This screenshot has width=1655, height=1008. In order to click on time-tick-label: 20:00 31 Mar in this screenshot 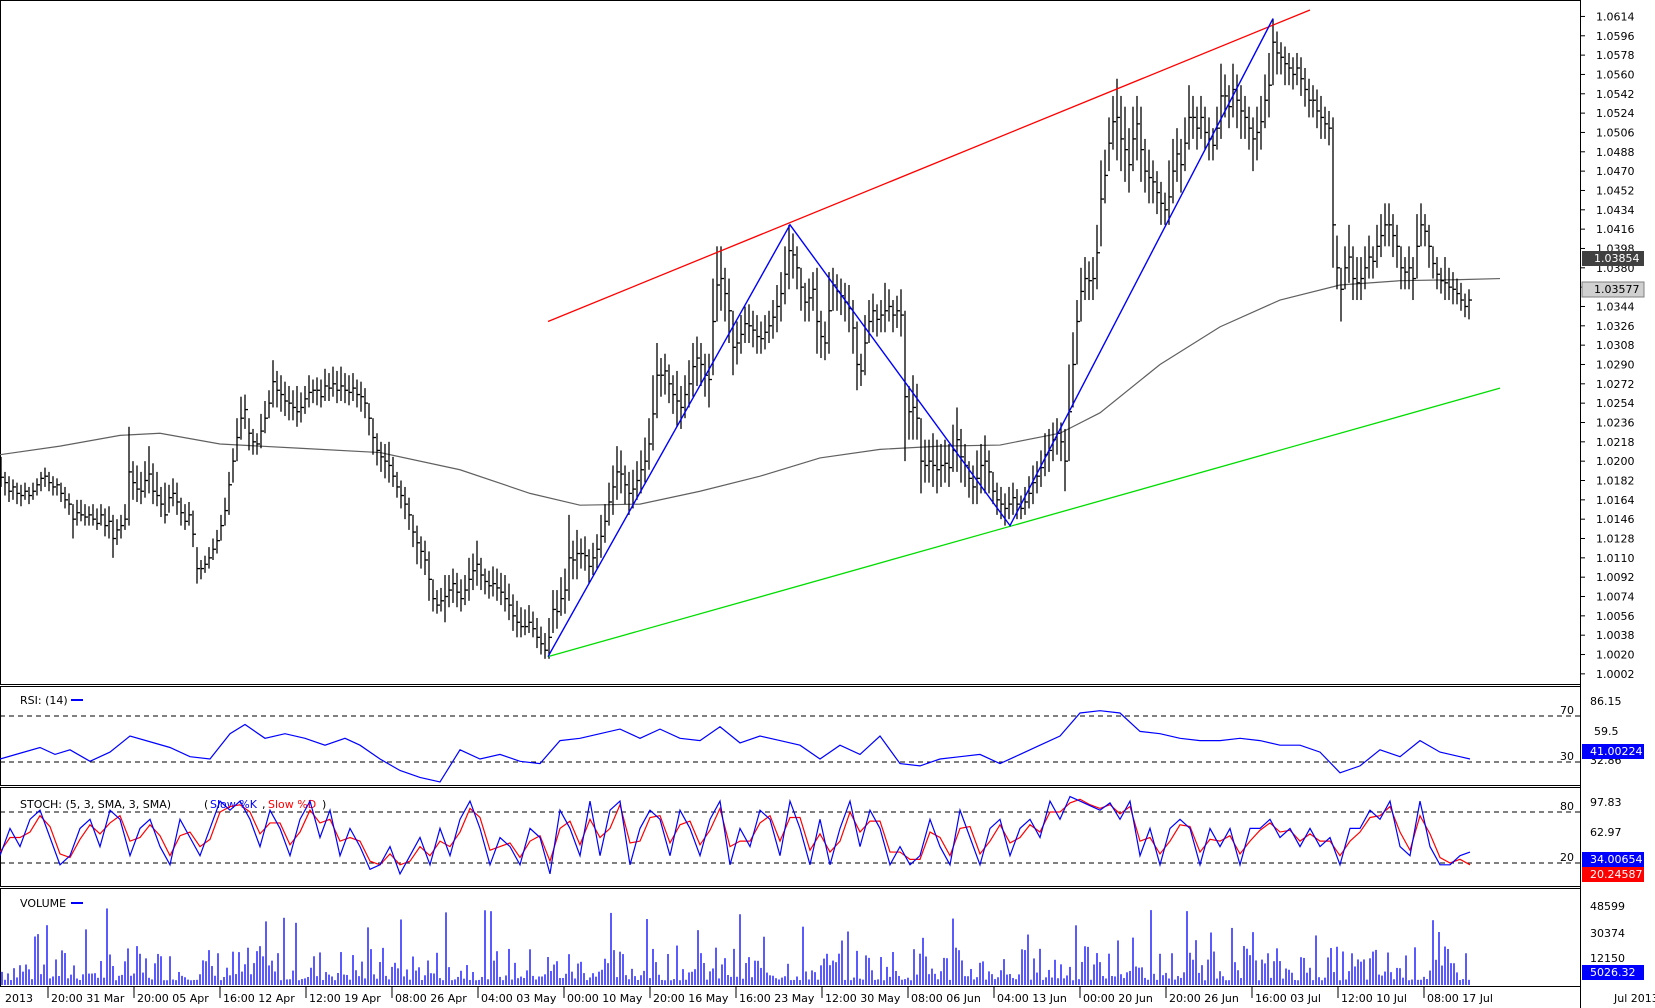, I will do `click(88, 998)`.